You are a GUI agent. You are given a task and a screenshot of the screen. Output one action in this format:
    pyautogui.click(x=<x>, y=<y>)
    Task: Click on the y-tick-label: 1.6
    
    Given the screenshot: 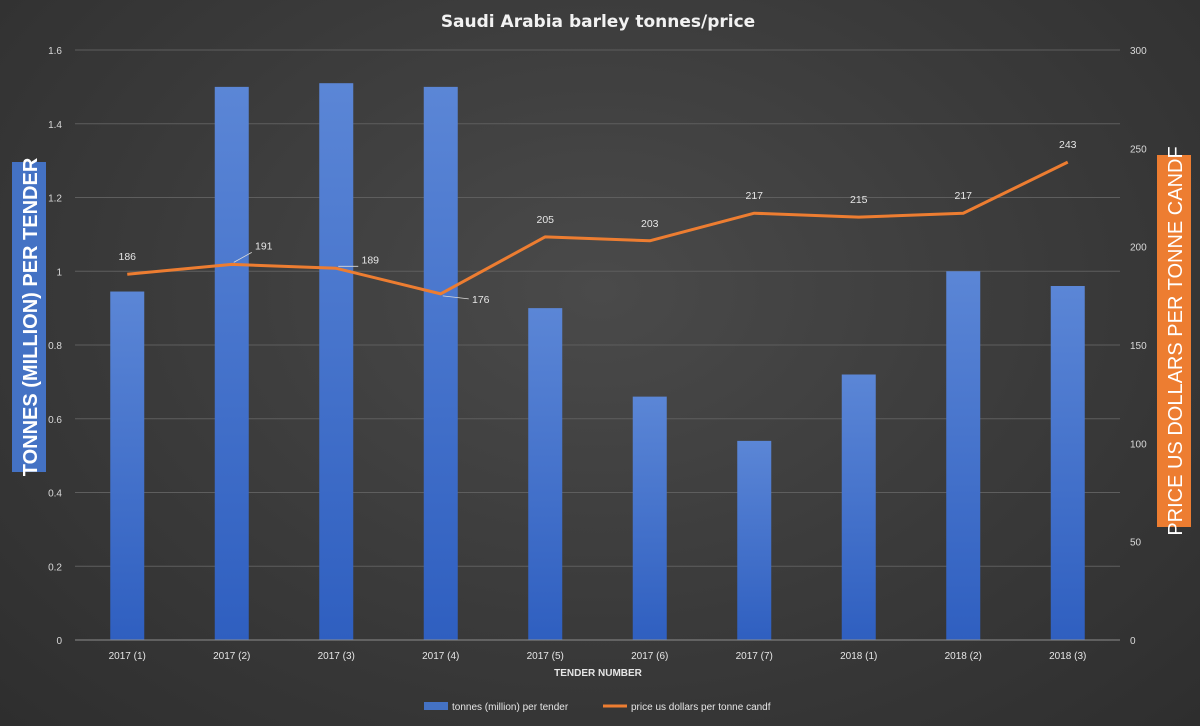 What is the action you would take?
    pyautogui.click(x=55, y=51)
    